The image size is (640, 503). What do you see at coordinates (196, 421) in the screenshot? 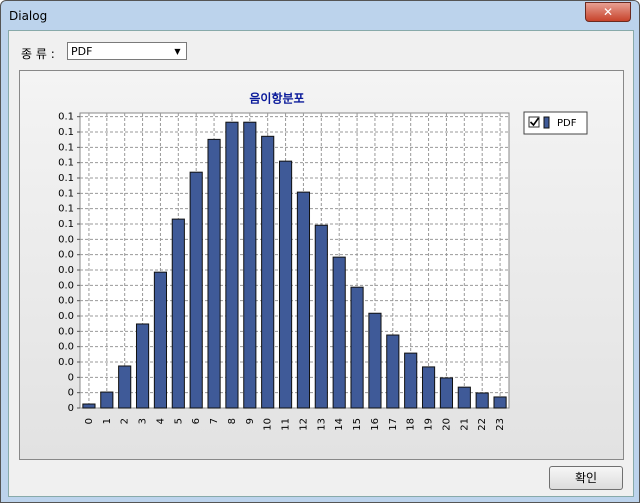
I see `x-tick-label: 6` at bounding box center [196, 421].